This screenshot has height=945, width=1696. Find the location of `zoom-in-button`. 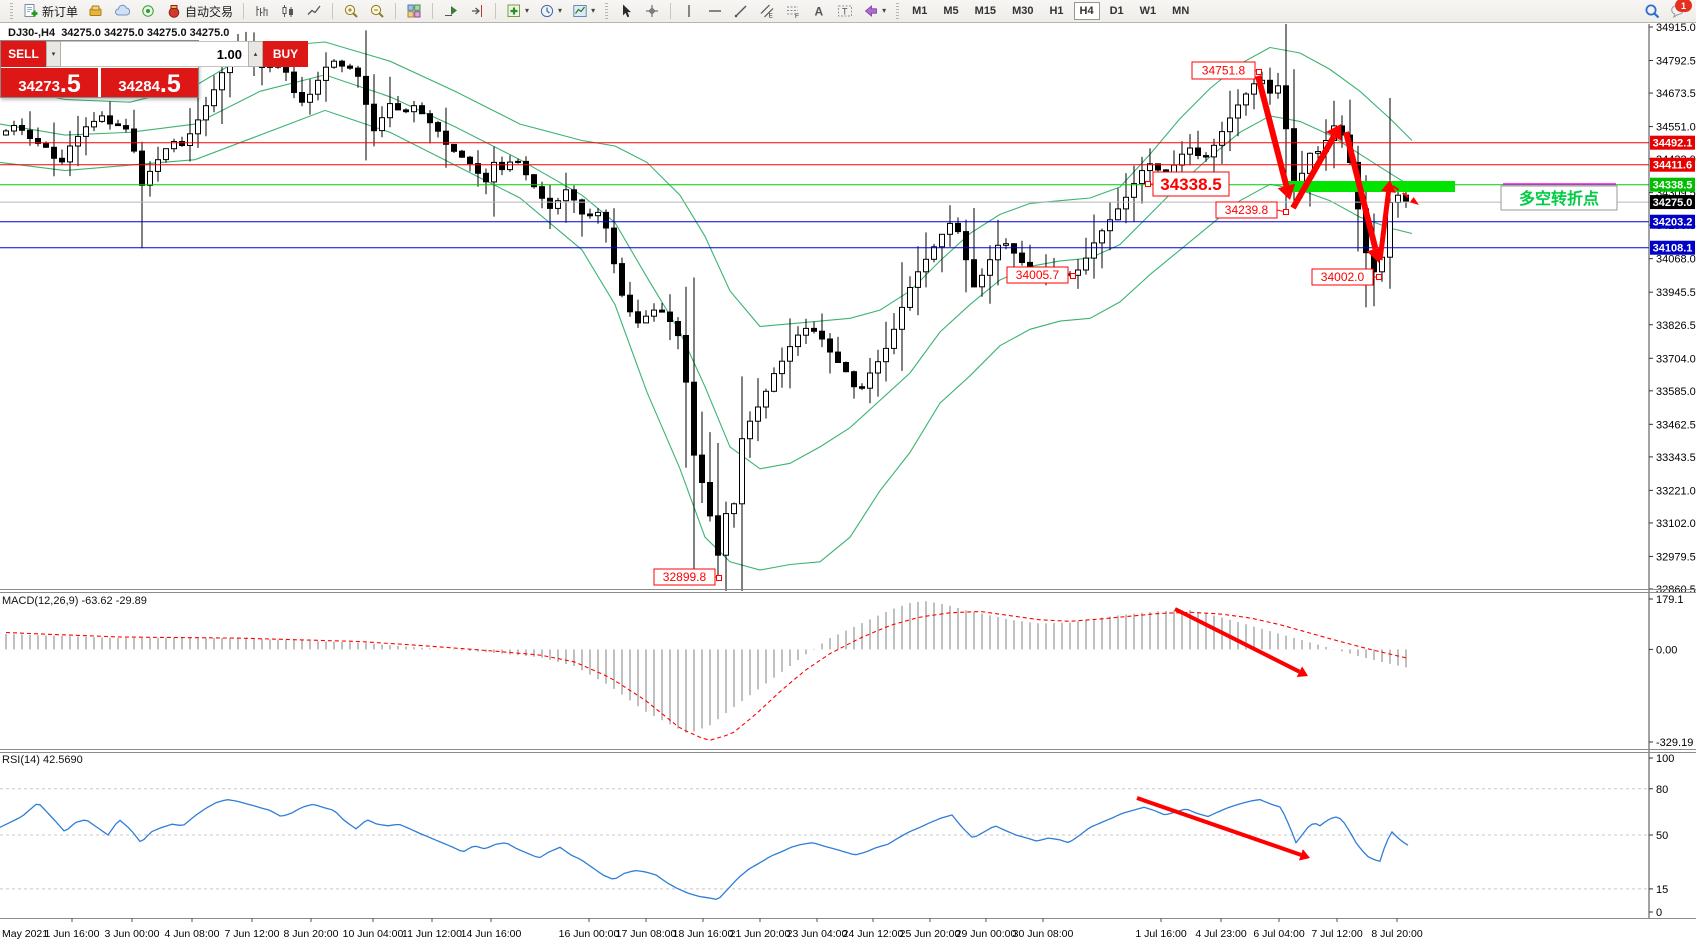

zoom-in-button is located at coordinates (351, 11).